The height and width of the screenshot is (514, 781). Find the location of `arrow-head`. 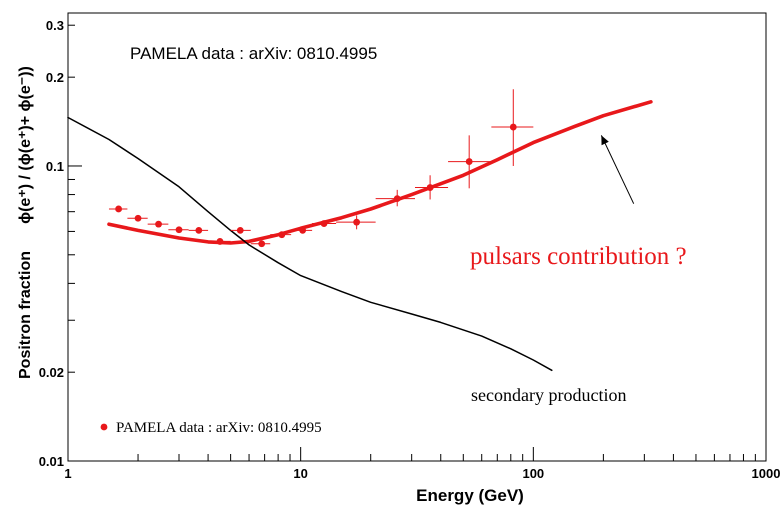

arrow-head is located at coordinates (605, 140).